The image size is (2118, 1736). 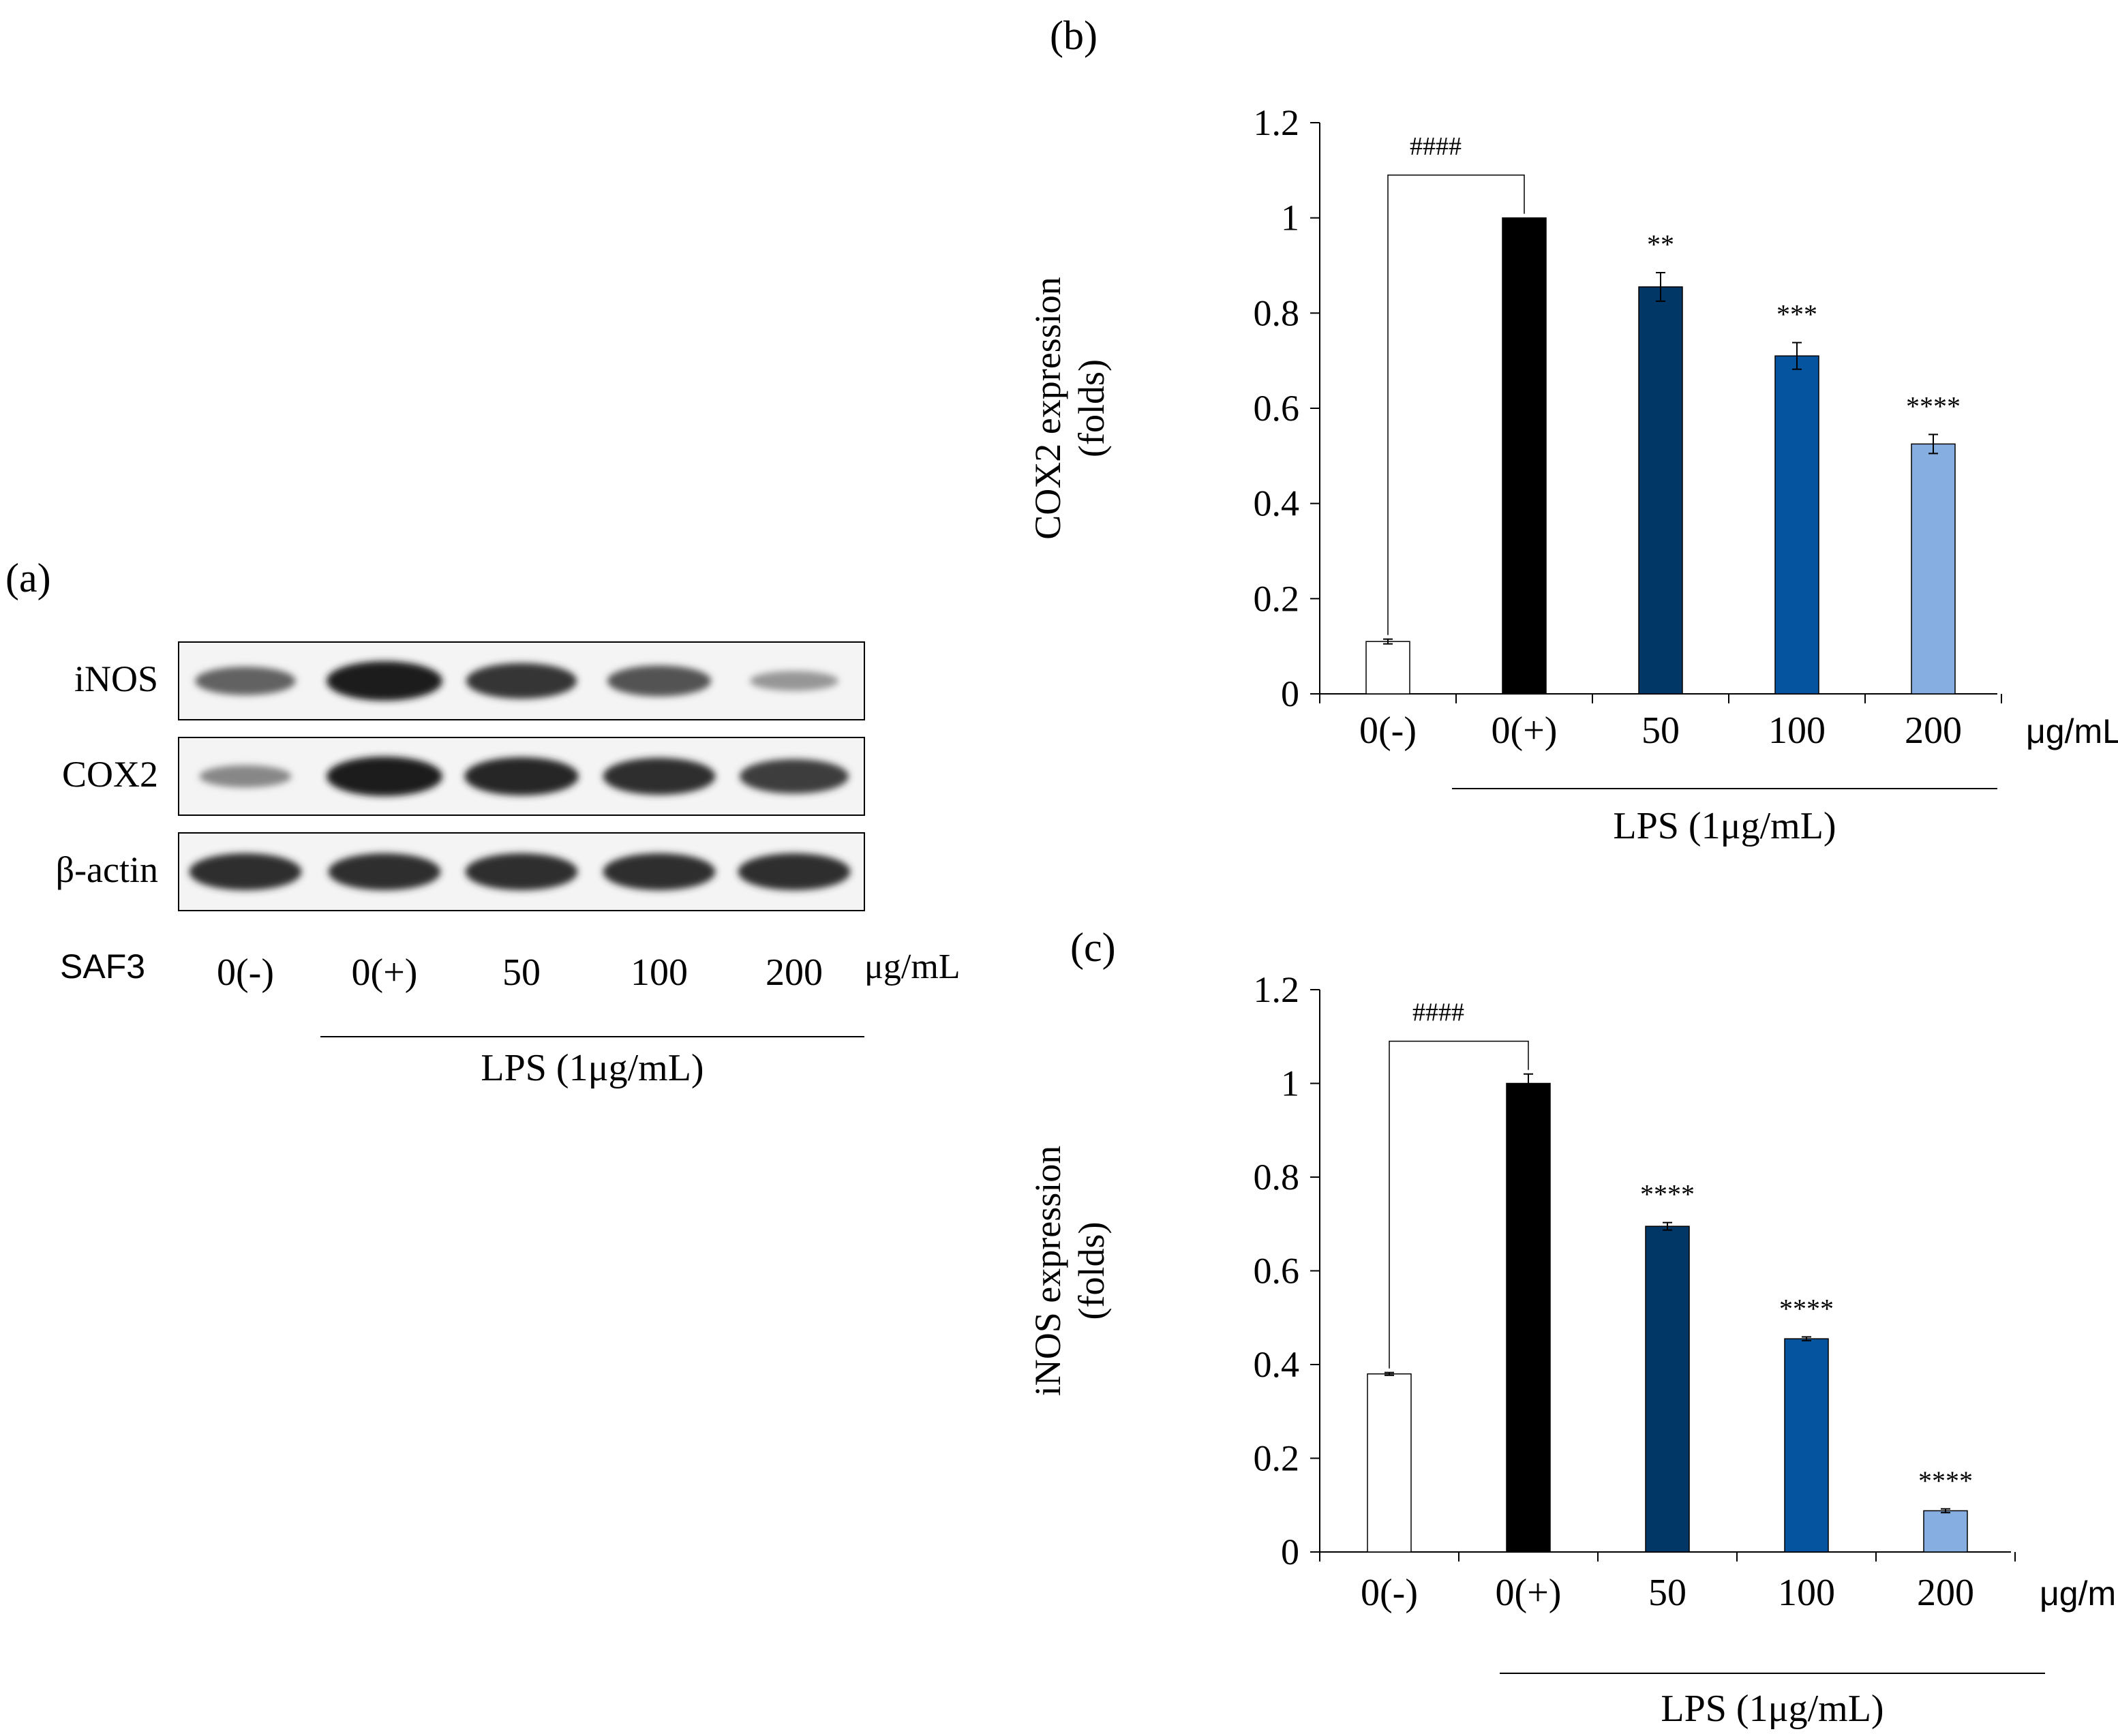 What do you see at coordinates (1048, 408) in the screenshot?
I see `y-axis-label-line1: COX2 expression` at bounding box center [1048, 408].